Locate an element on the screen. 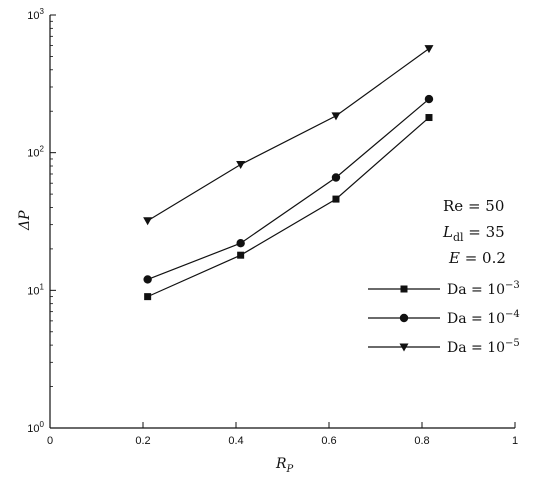 The image size is (550, 480). legend-label-0: Da = 10−3 is located at coordinates (483, 289).